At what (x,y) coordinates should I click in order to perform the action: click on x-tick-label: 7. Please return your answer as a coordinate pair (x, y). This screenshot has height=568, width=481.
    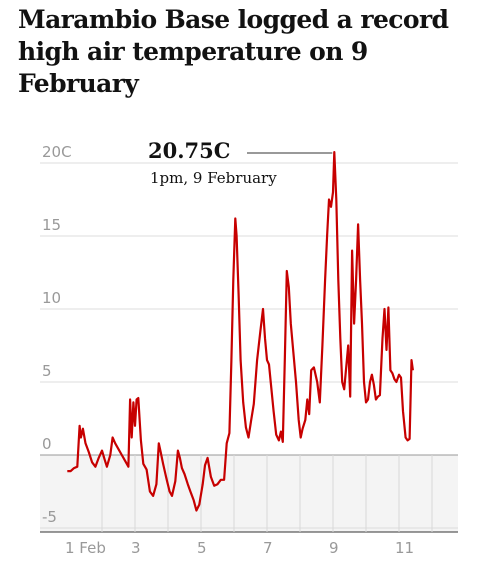
    Looking at the image, I should click on (268, 548).